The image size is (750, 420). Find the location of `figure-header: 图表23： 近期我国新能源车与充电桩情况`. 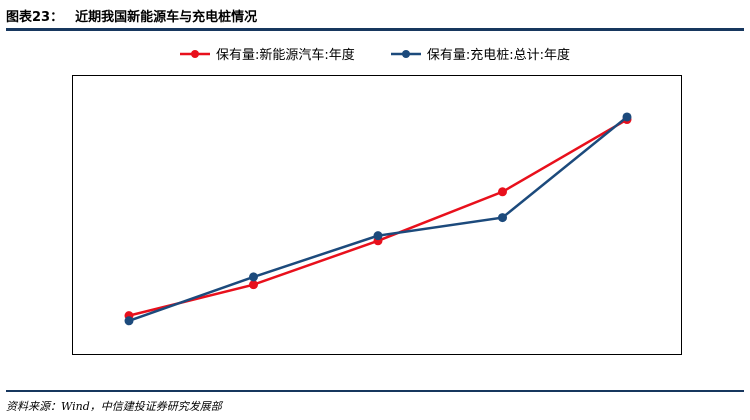

figure-header: 图表23： 近期我国新能源车与充电桩情况 is located at coordinates (131, 15).